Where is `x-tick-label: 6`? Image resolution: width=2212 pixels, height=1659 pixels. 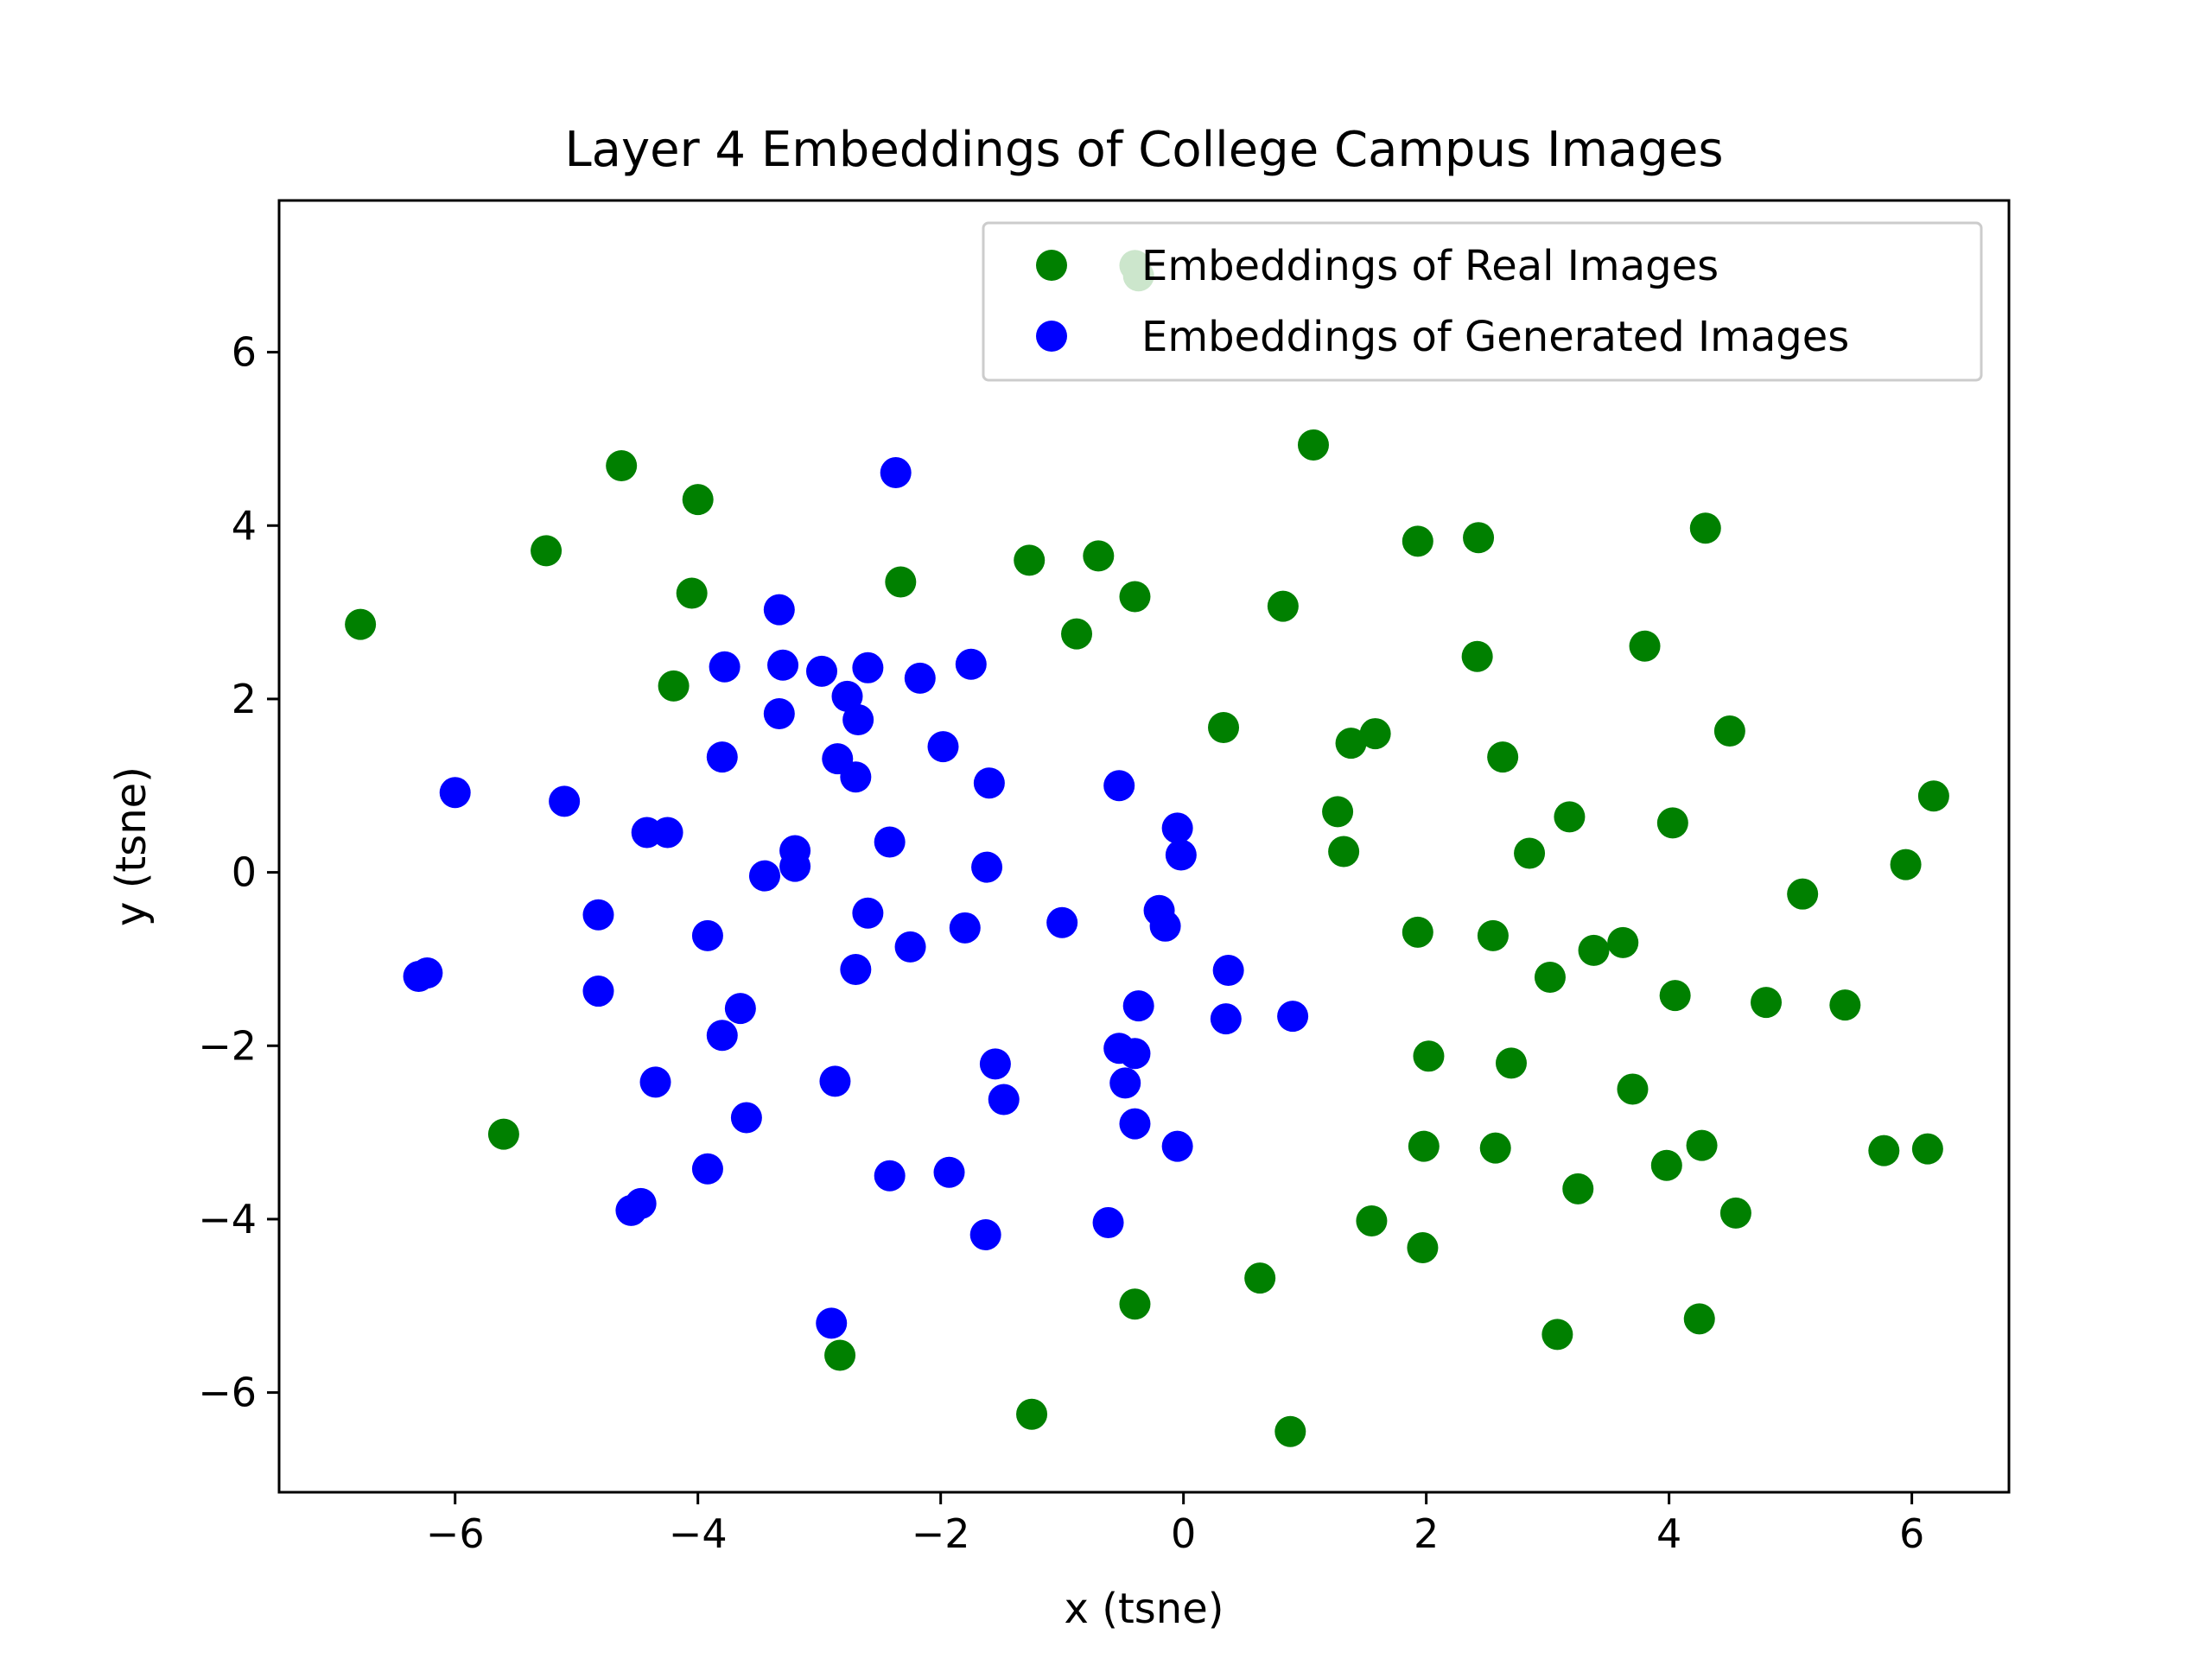
x-tick-label: 6 is located at coordinates (1911, 1533).